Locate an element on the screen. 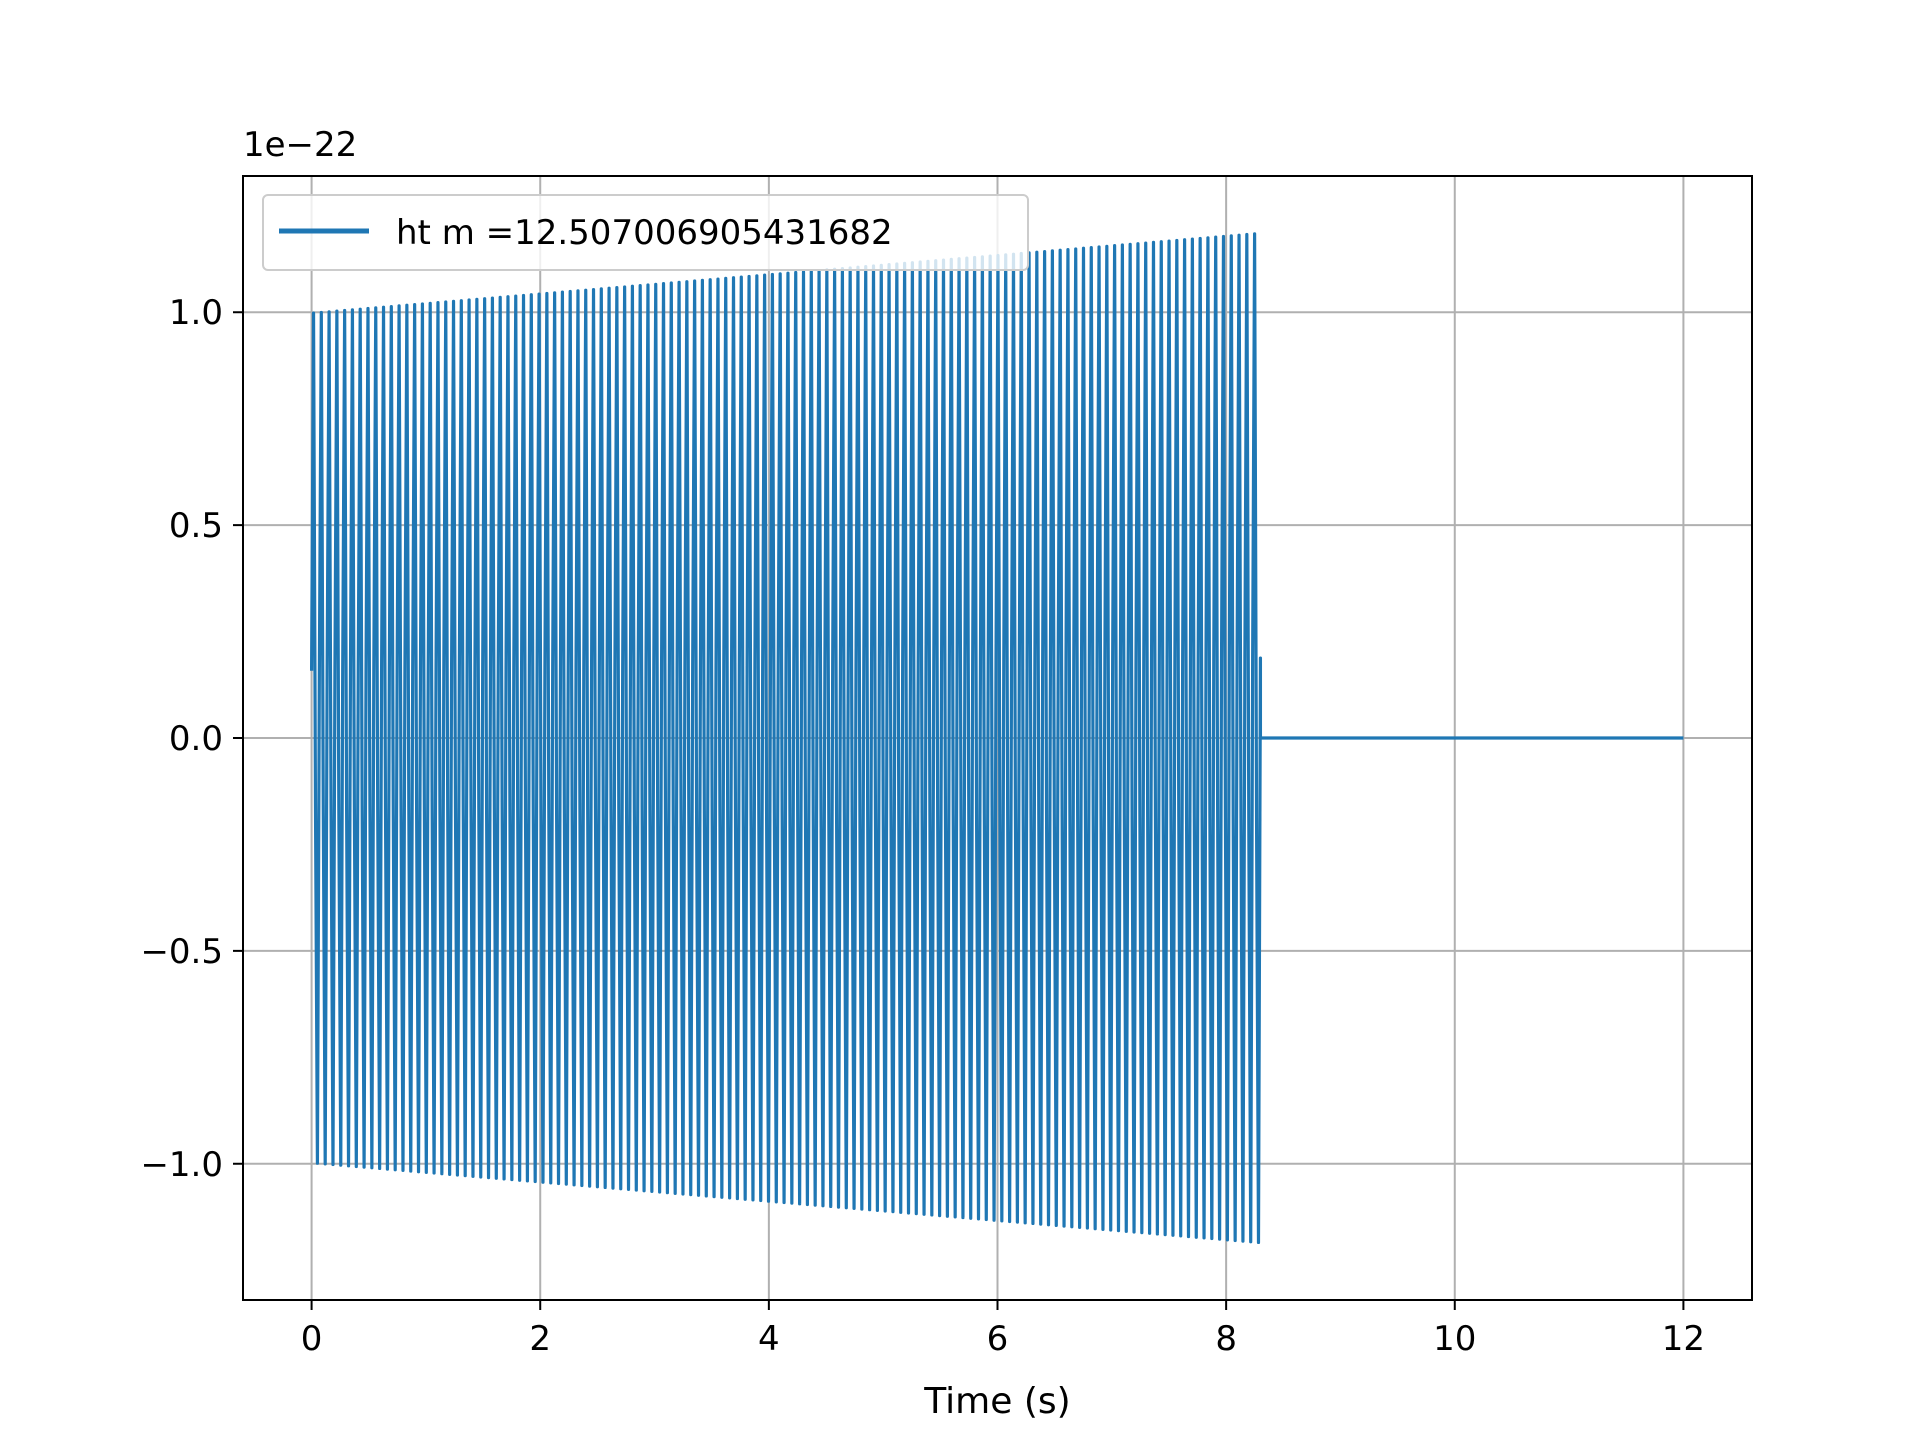  x-tick-label: 4 is located at coordinates (769, 1339).